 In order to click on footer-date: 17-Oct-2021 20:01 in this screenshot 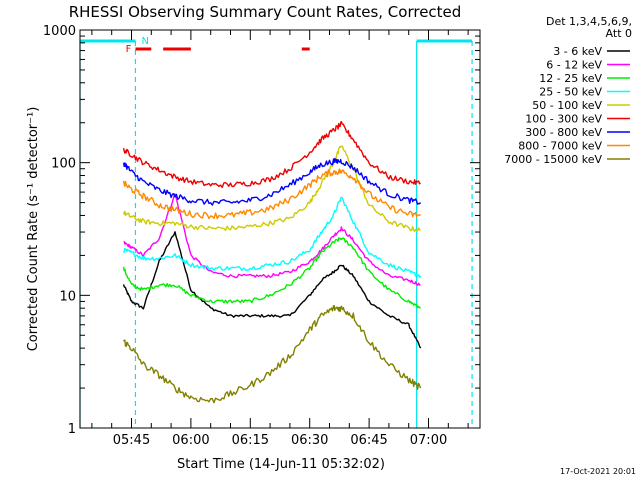, I will do `click(598, 471)`.